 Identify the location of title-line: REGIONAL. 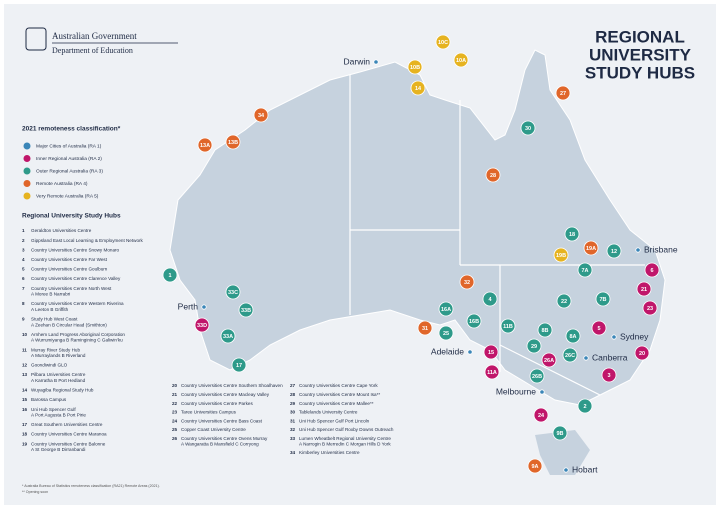
(640, 36).